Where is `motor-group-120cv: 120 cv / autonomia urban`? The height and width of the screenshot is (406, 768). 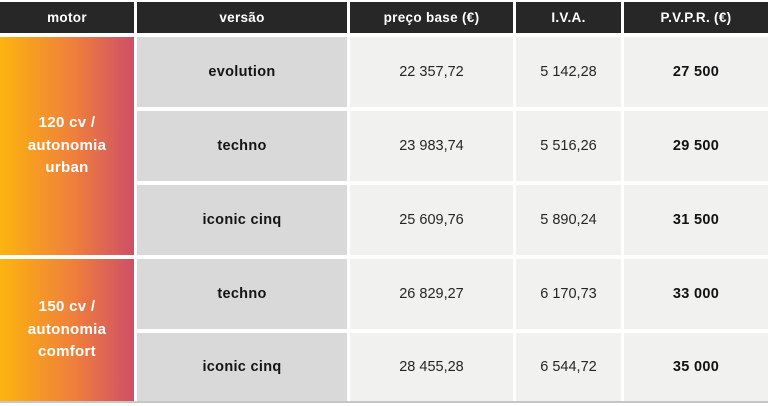 motor-group-120cv: 120 cv / autonomia urban is located at coordinates (67, 146).